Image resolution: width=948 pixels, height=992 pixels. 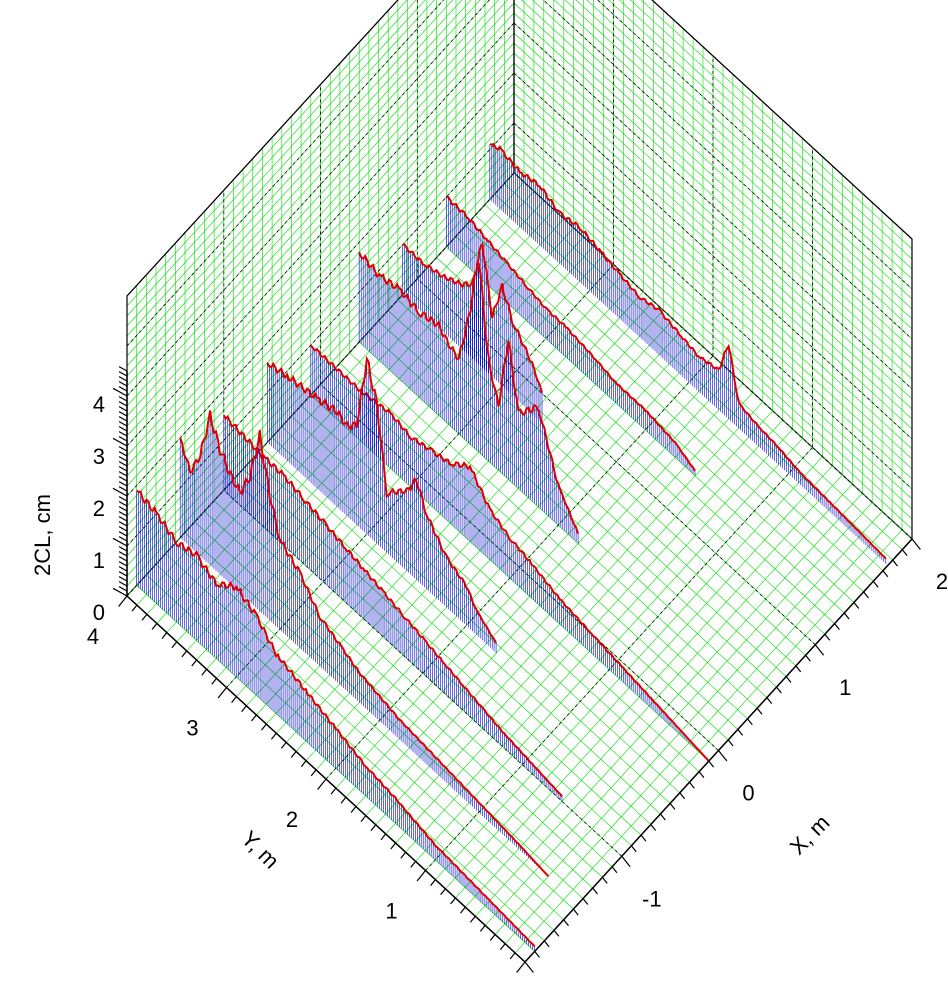 What do you see at coordinates (42, 535) in the screenshot?
I see `z-axis-title: 2CL, cm` at bounding box center [42, 535].